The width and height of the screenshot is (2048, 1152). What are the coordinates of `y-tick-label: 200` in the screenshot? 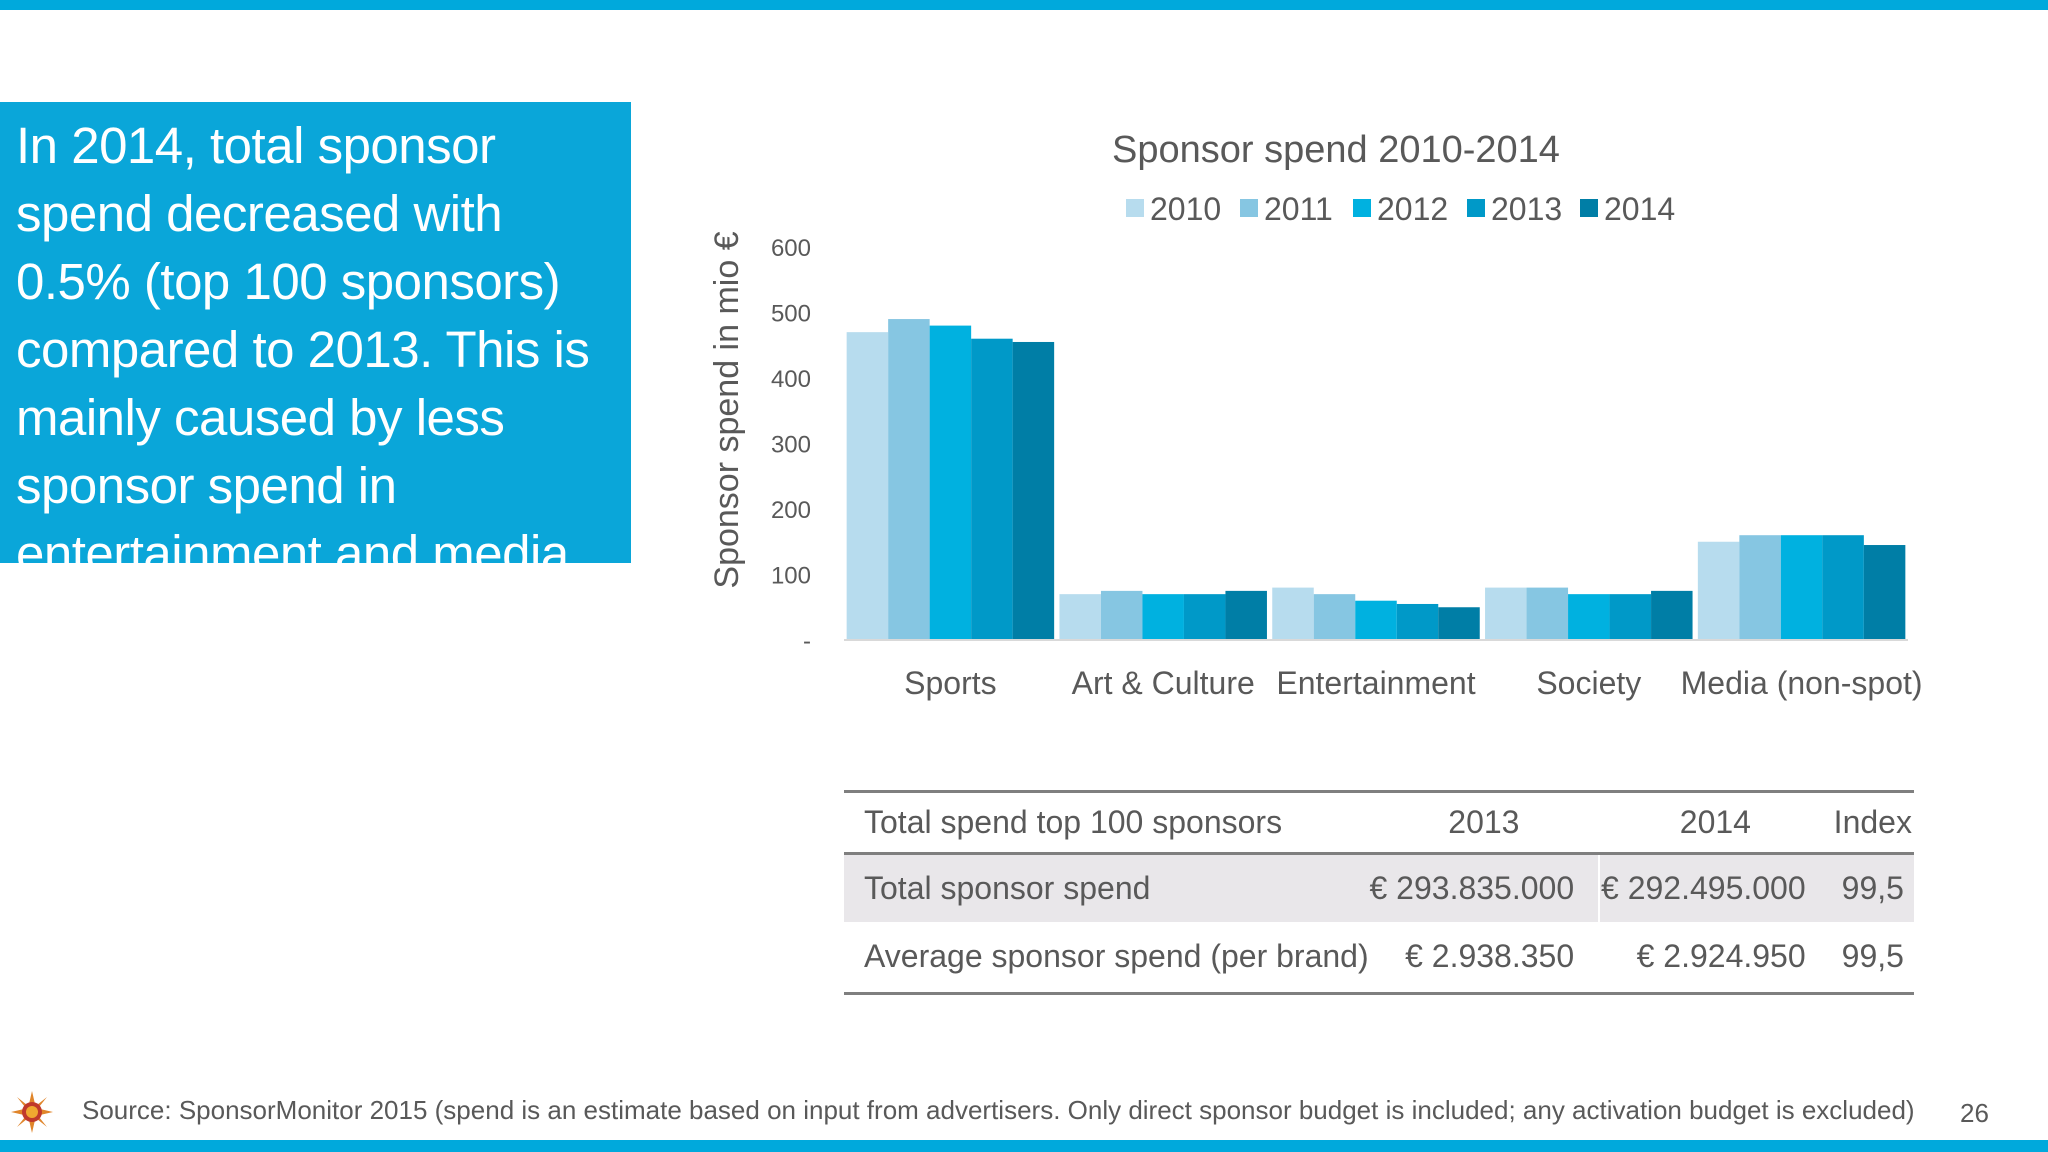 It's located at (791, 510).